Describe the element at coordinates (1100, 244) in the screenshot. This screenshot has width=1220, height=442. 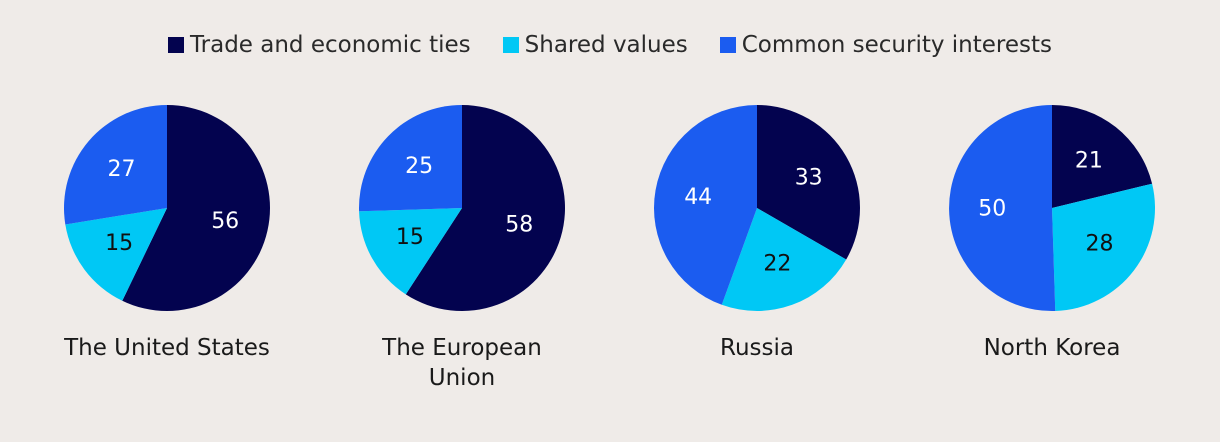
I see `pie-value-label-north-korea-shared-values: 28` at that location.